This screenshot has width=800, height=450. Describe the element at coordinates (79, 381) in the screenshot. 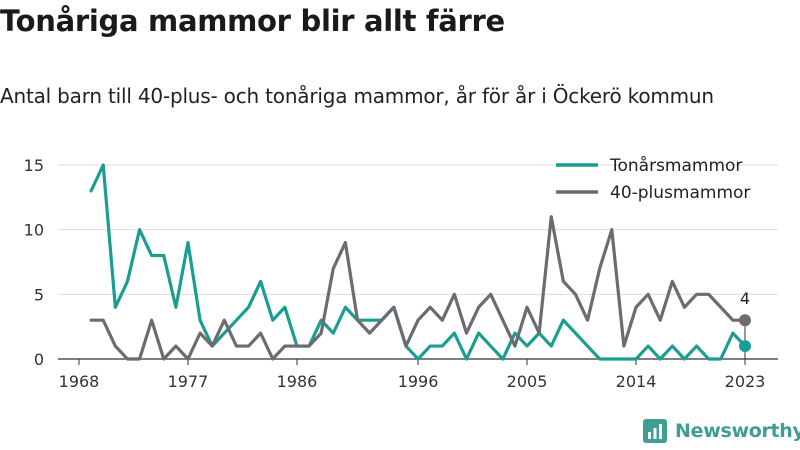

I see `x-tick-label: 1968` at that location.